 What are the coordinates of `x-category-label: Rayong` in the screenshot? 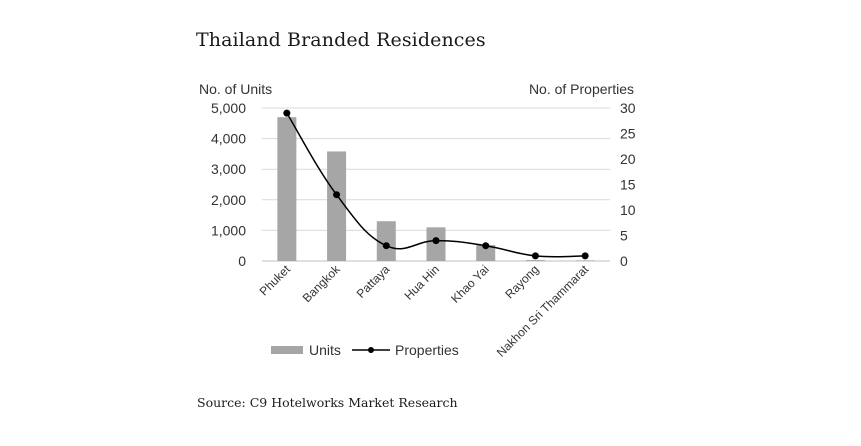 It's located at (521, 281).